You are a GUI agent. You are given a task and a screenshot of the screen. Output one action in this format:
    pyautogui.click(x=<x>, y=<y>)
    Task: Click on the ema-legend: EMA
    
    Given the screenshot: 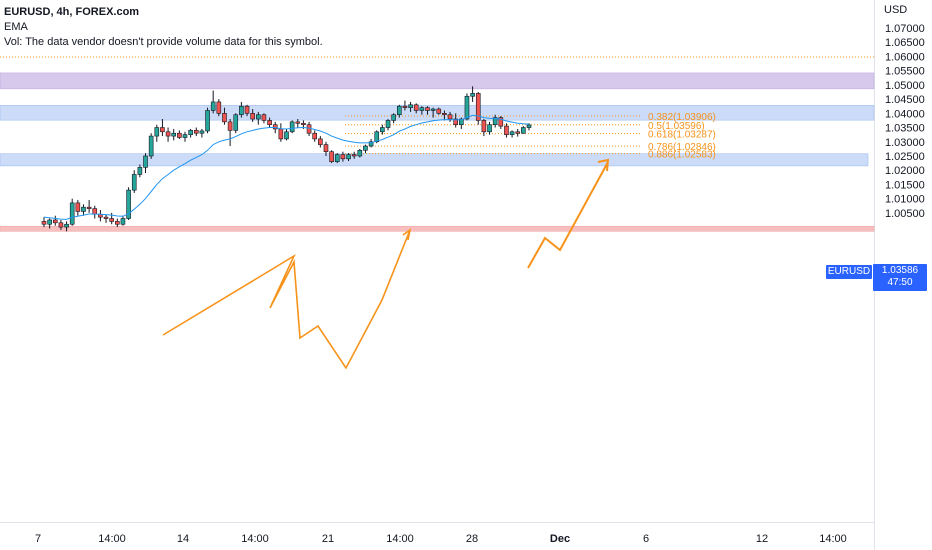 What is the action you would take?
    pyautogui.click(x=16, y=27)
    